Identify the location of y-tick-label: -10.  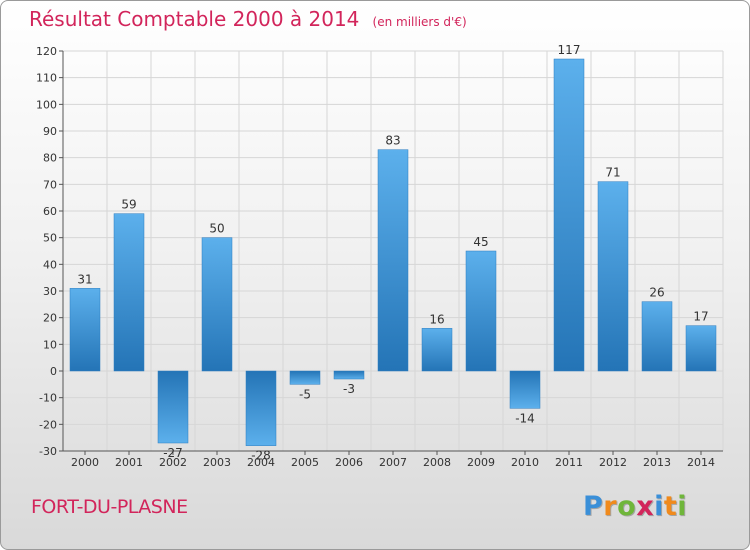
(48, 398).